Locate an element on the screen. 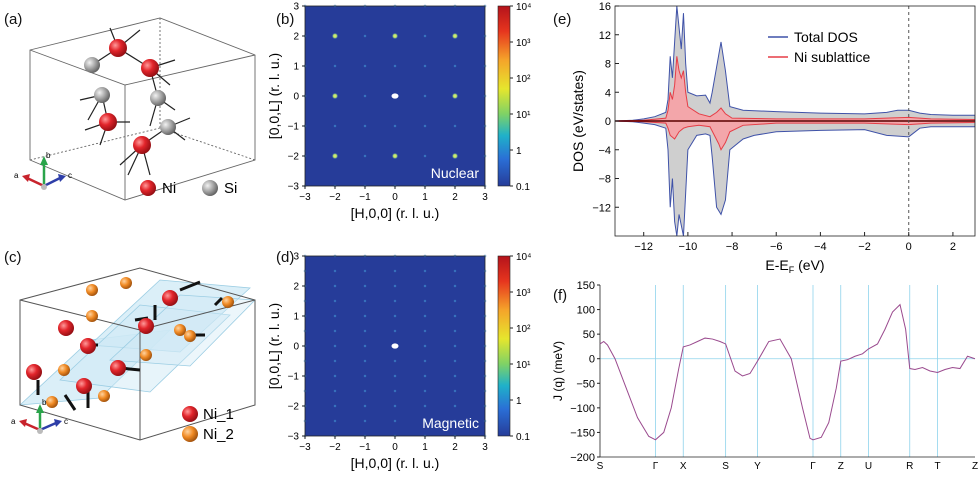  x-tick-label: 3 is located at coordinates (485, 197).